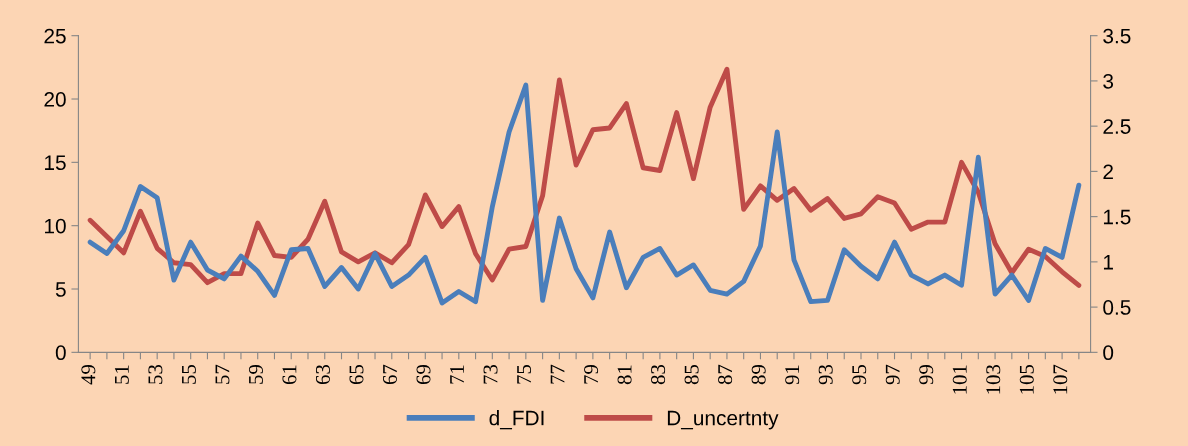 The width and height of the screenshot is (1188, 446). Describe the element at coordinates (1108, 262) in the screenshot. I see `y2-tick-label: 1` at that location.